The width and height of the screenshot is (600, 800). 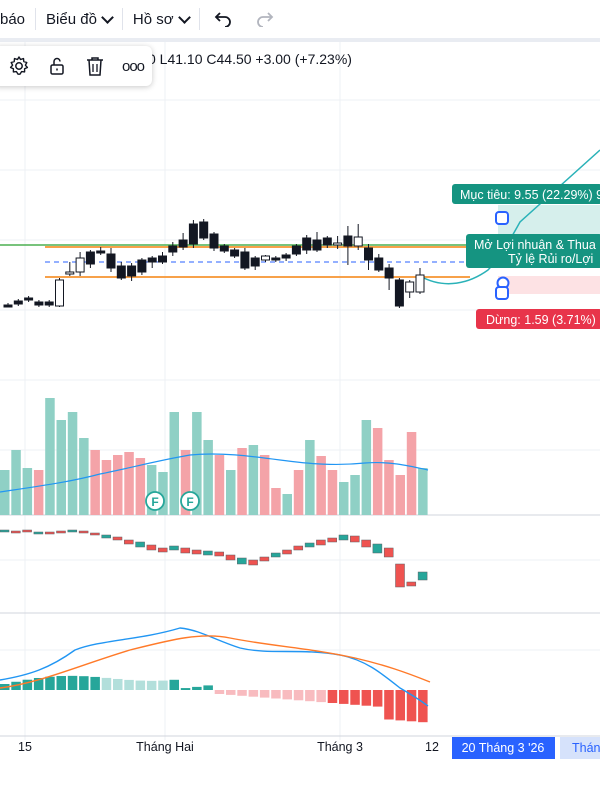 What do you see at coordinates (250, 59) in the screenshot?
I see `ohlc-legend: 0 L41.10 C44.50 +3.00 (+7.23%)` at bounding box center [250, 59].